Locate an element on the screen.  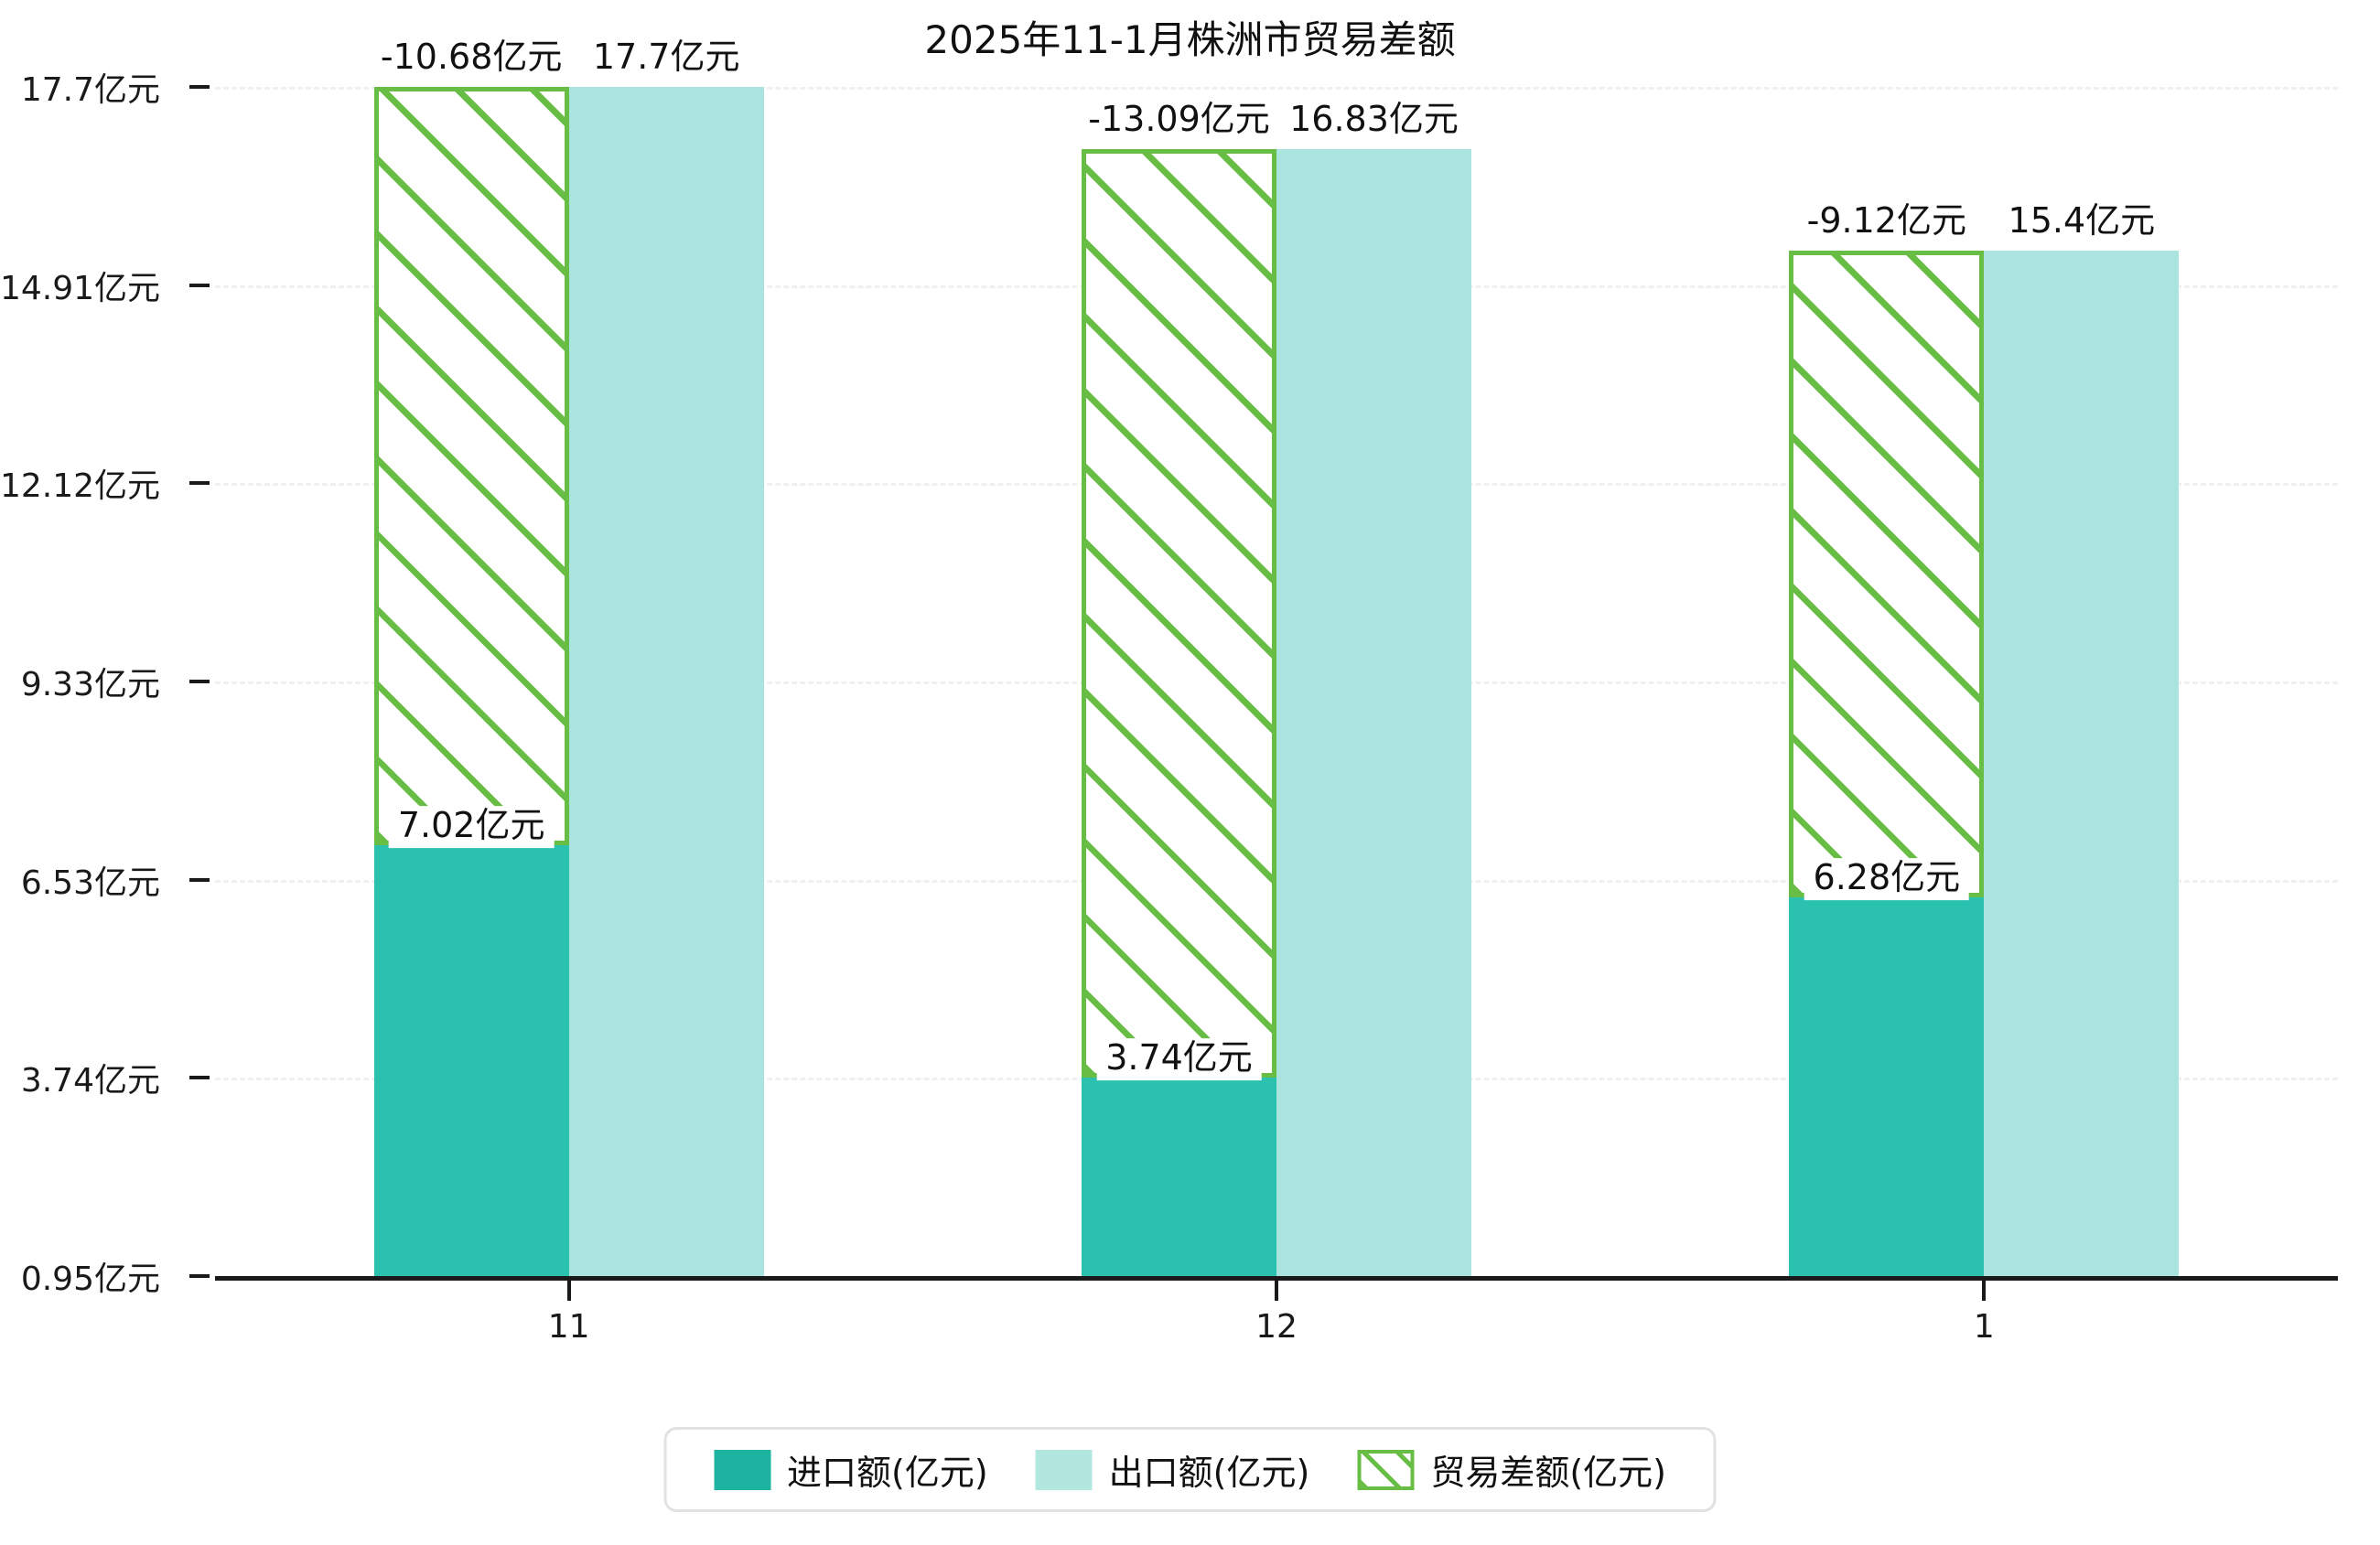
export-value-label: 15.4亿元 is located at coordinates (2082, 220).